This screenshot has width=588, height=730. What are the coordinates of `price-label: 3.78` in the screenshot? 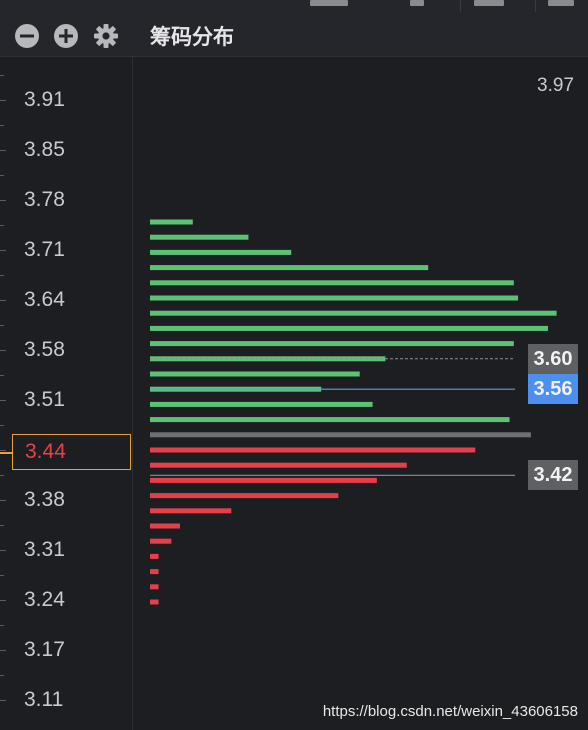 It's located at (44, 199).